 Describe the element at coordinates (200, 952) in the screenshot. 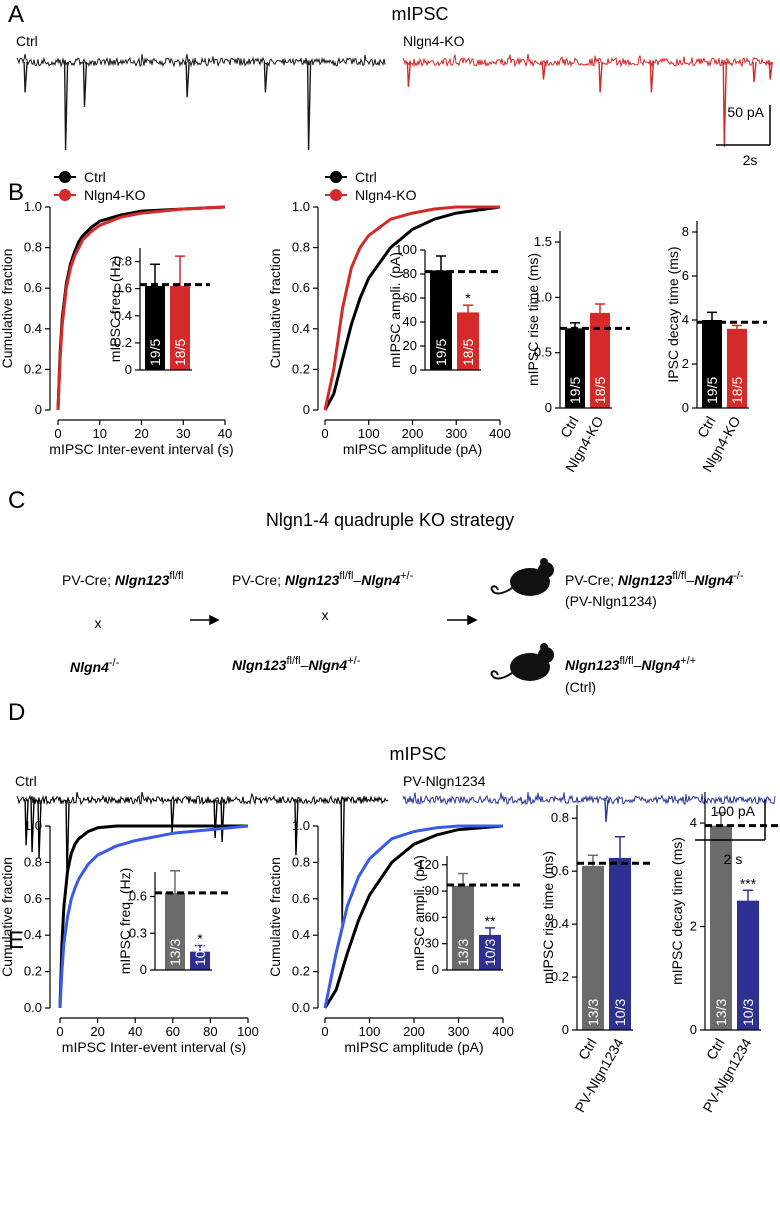

I see `n-label: 10/3` at that location.